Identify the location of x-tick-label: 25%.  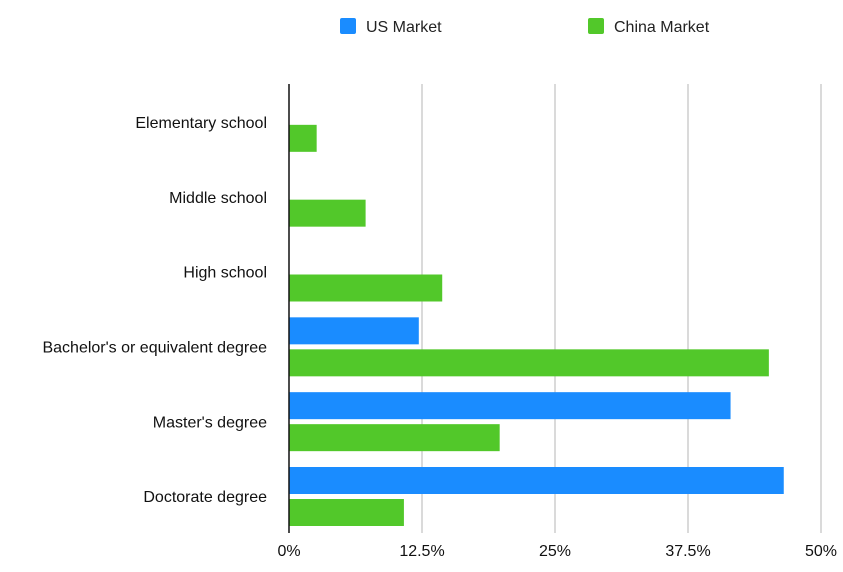
(555, 551).